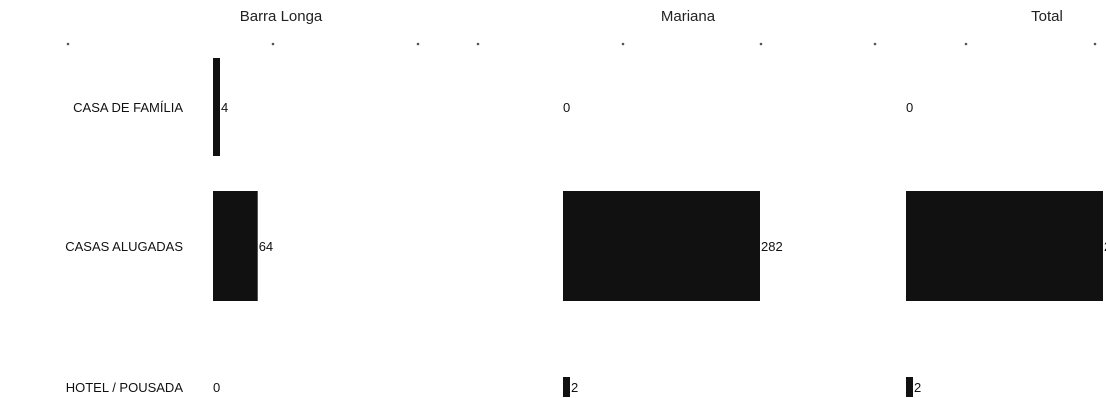  I want to click on panel-title: Total, so click(1047, 16).